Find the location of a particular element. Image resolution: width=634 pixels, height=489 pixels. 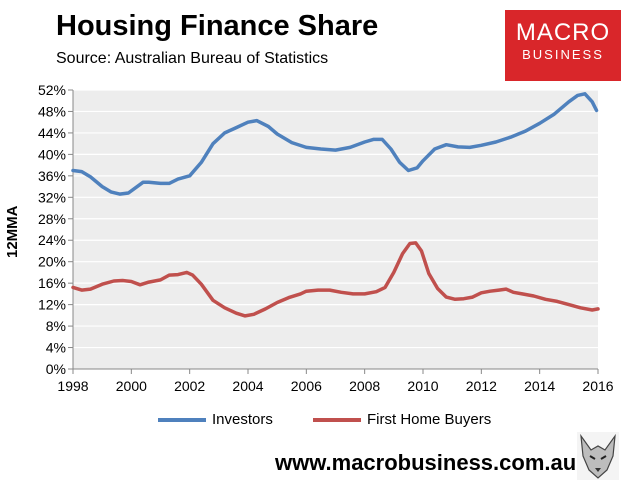

x-tick-label: 2016 is located at coordinates (597, 386).